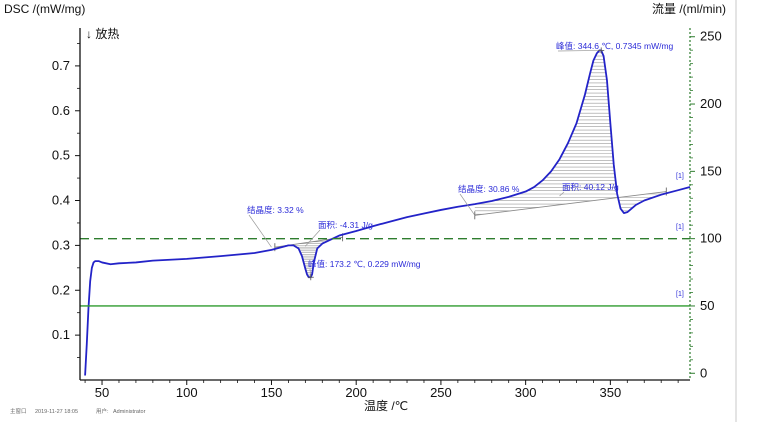 This screenshot has width=765, height=422. Describe the element at coordinates (18, 411) in the screenshot. I see `footer-label-window: 主窗口` at that location.